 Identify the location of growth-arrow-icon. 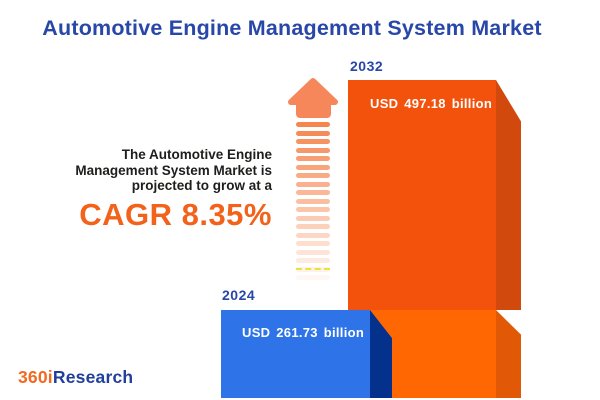
(313, 184).